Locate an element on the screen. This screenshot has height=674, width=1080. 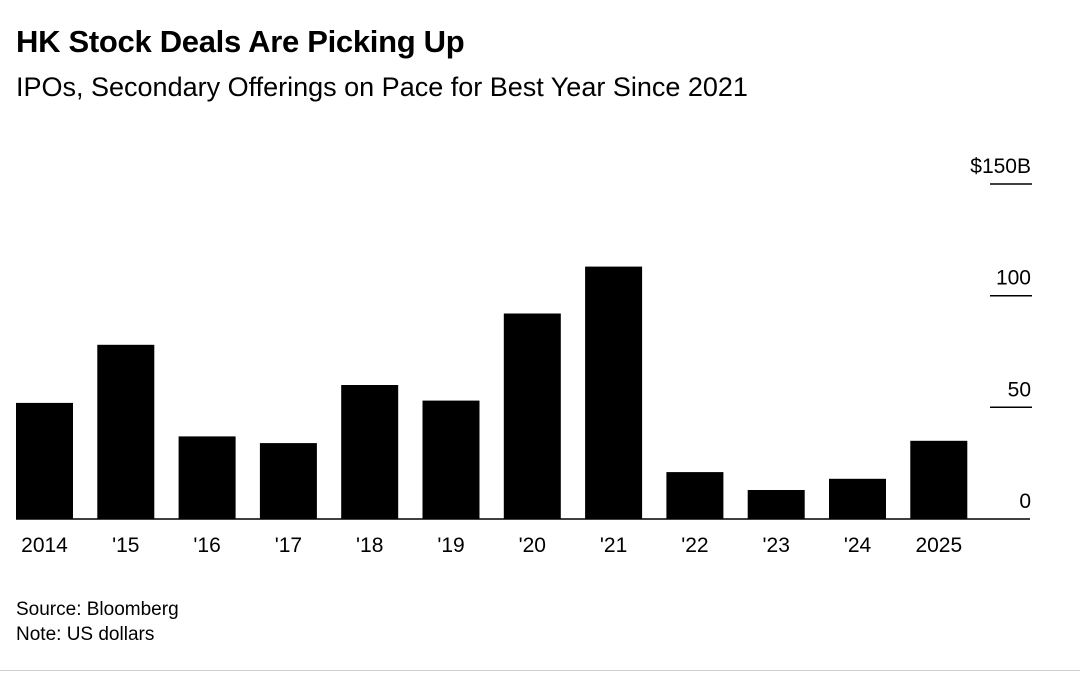
units-note: Note: US dollars is located at coordinates (85, 634).